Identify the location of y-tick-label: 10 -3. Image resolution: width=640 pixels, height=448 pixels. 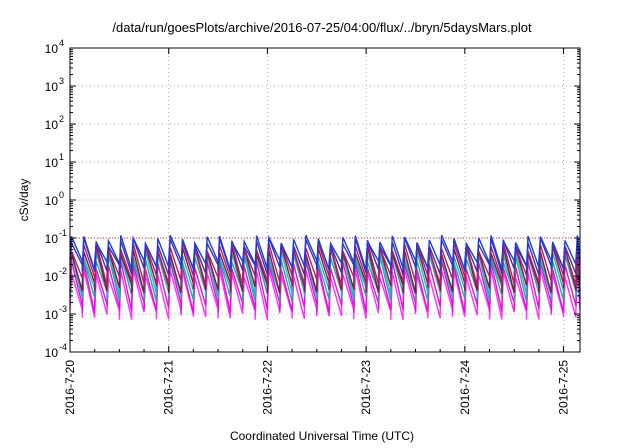
(56, 313).